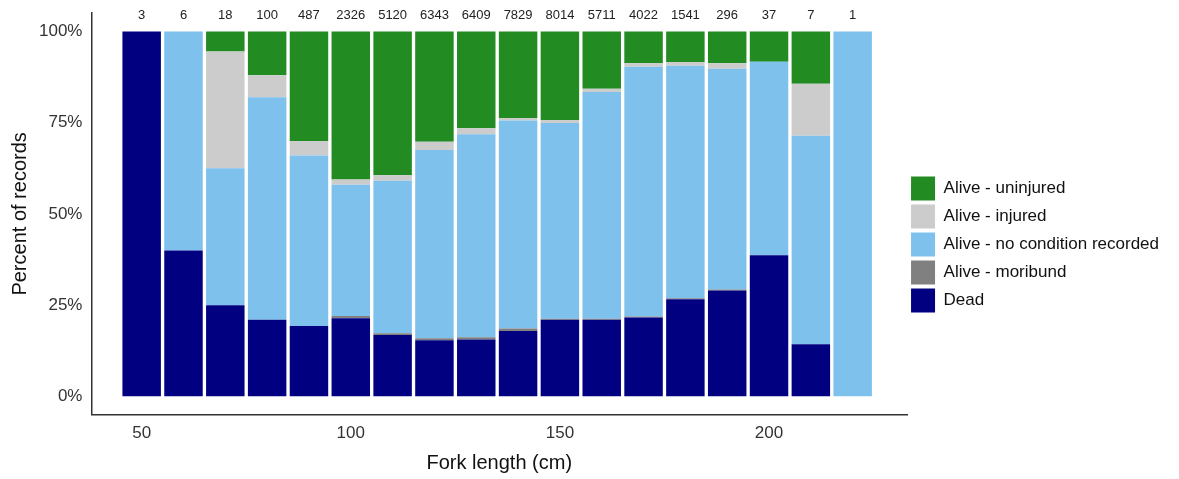  I want to click on annotation: 6409, so click(476, 15).